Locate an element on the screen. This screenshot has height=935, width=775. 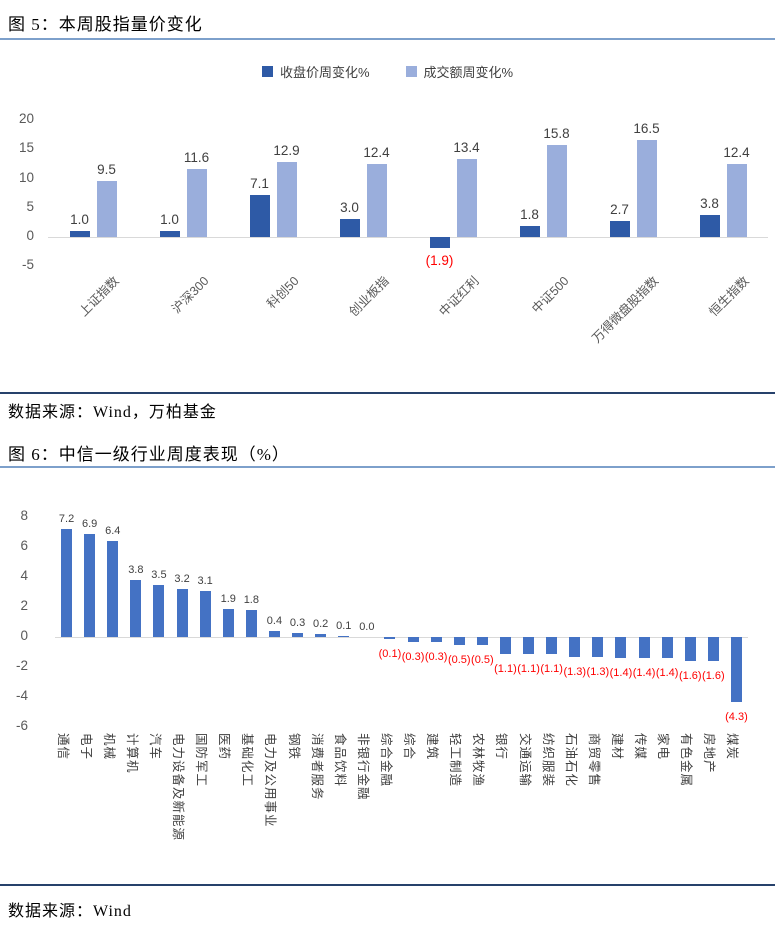
x-axis-category-label: 通信 is located at coordinates (62, 747).